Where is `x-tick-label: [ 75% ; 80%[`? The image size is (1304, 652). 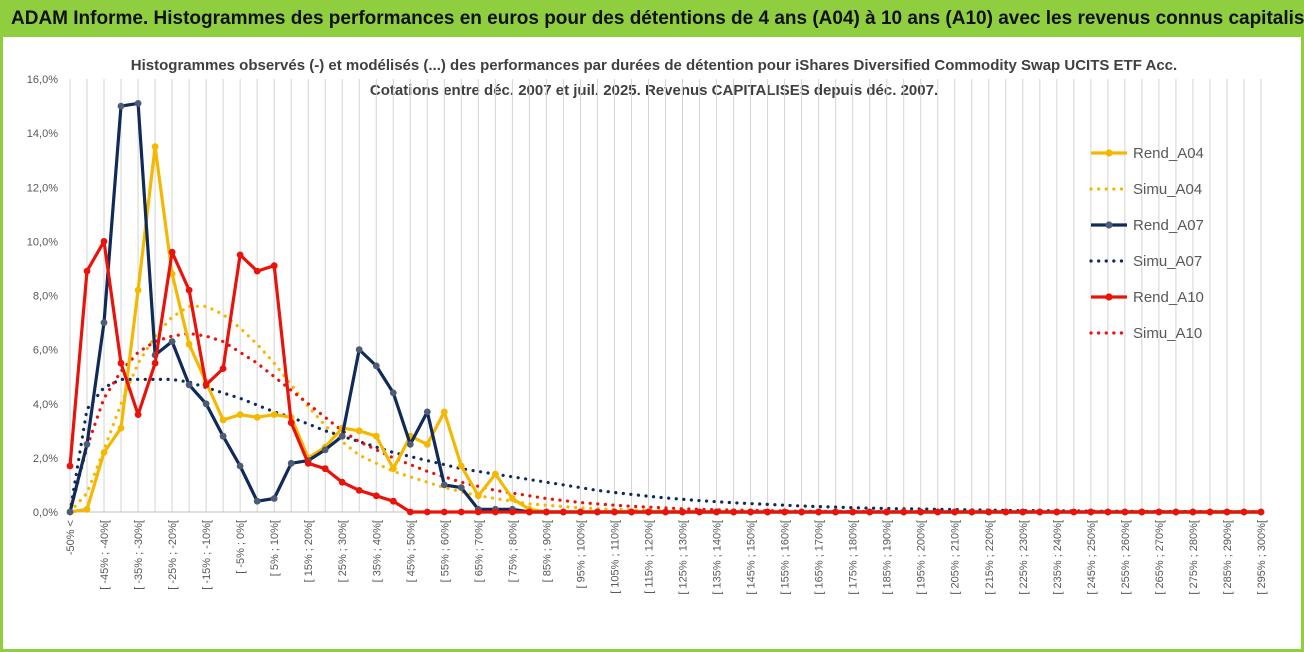
x-tick-label: [ 75% ; 80%[ is located at coordinates (513, 551).